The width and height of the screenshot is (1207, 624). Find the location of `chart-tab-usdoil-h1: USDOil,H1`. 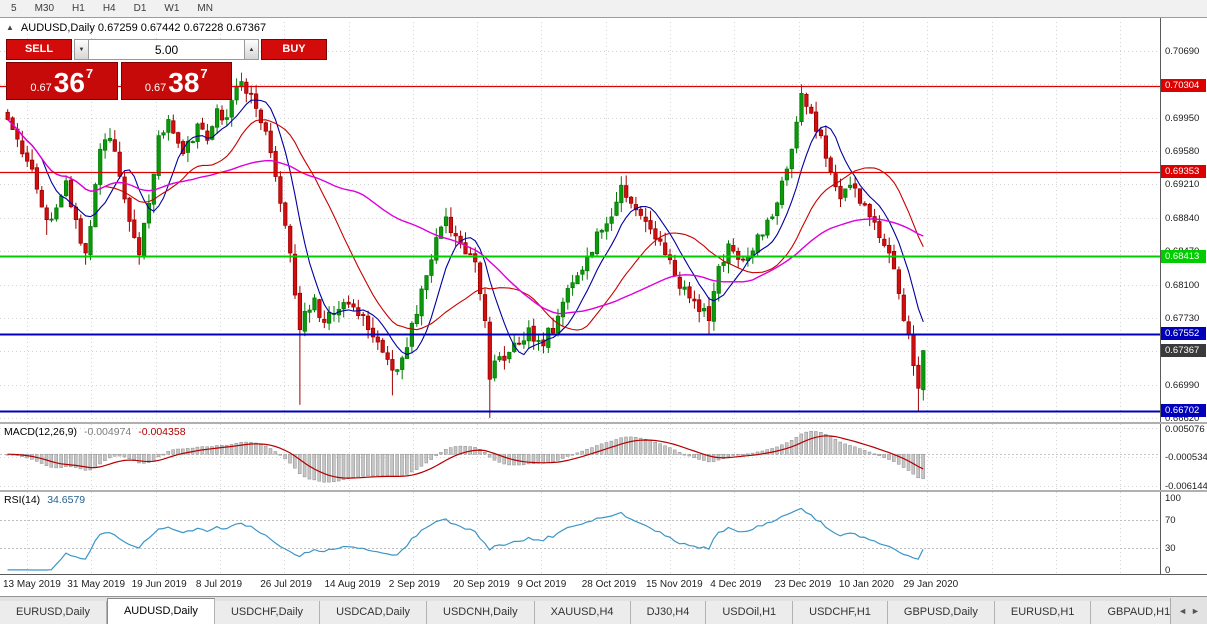

chart-tab-usdoil-h1: USDOil,H1 is located at coordinates (750, 612).